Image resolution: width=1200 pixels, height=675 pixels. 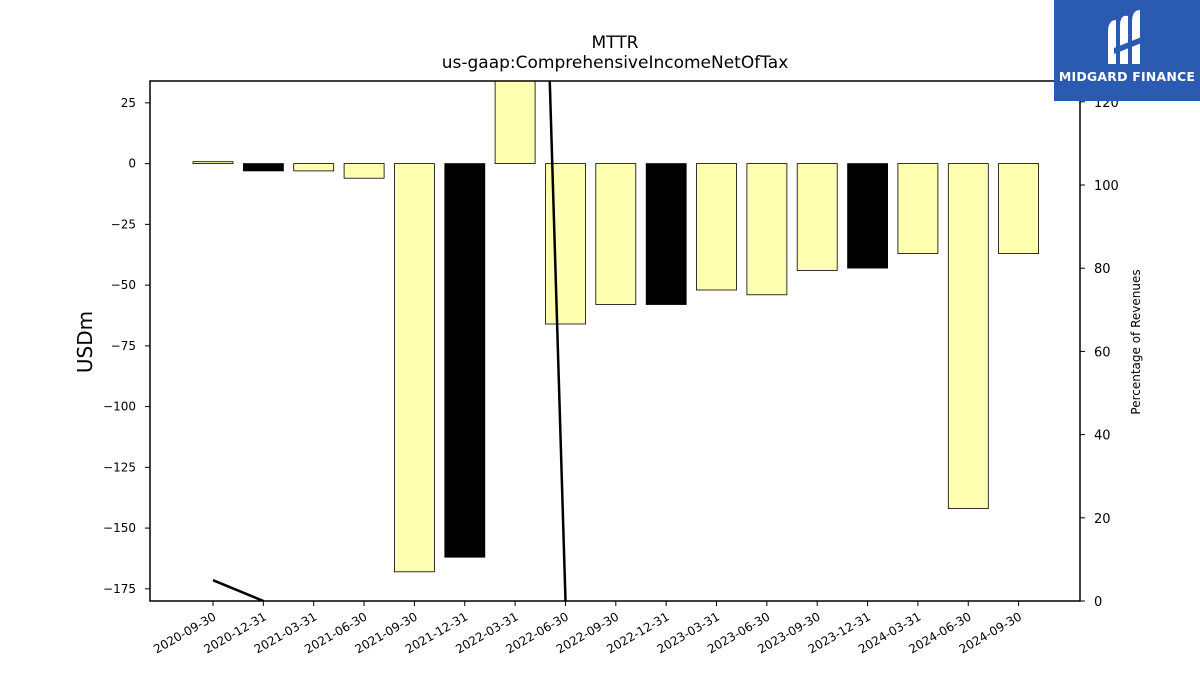 I want to click on logo-text: MIDGARD FINANCE, so click(x=1127, y=76).